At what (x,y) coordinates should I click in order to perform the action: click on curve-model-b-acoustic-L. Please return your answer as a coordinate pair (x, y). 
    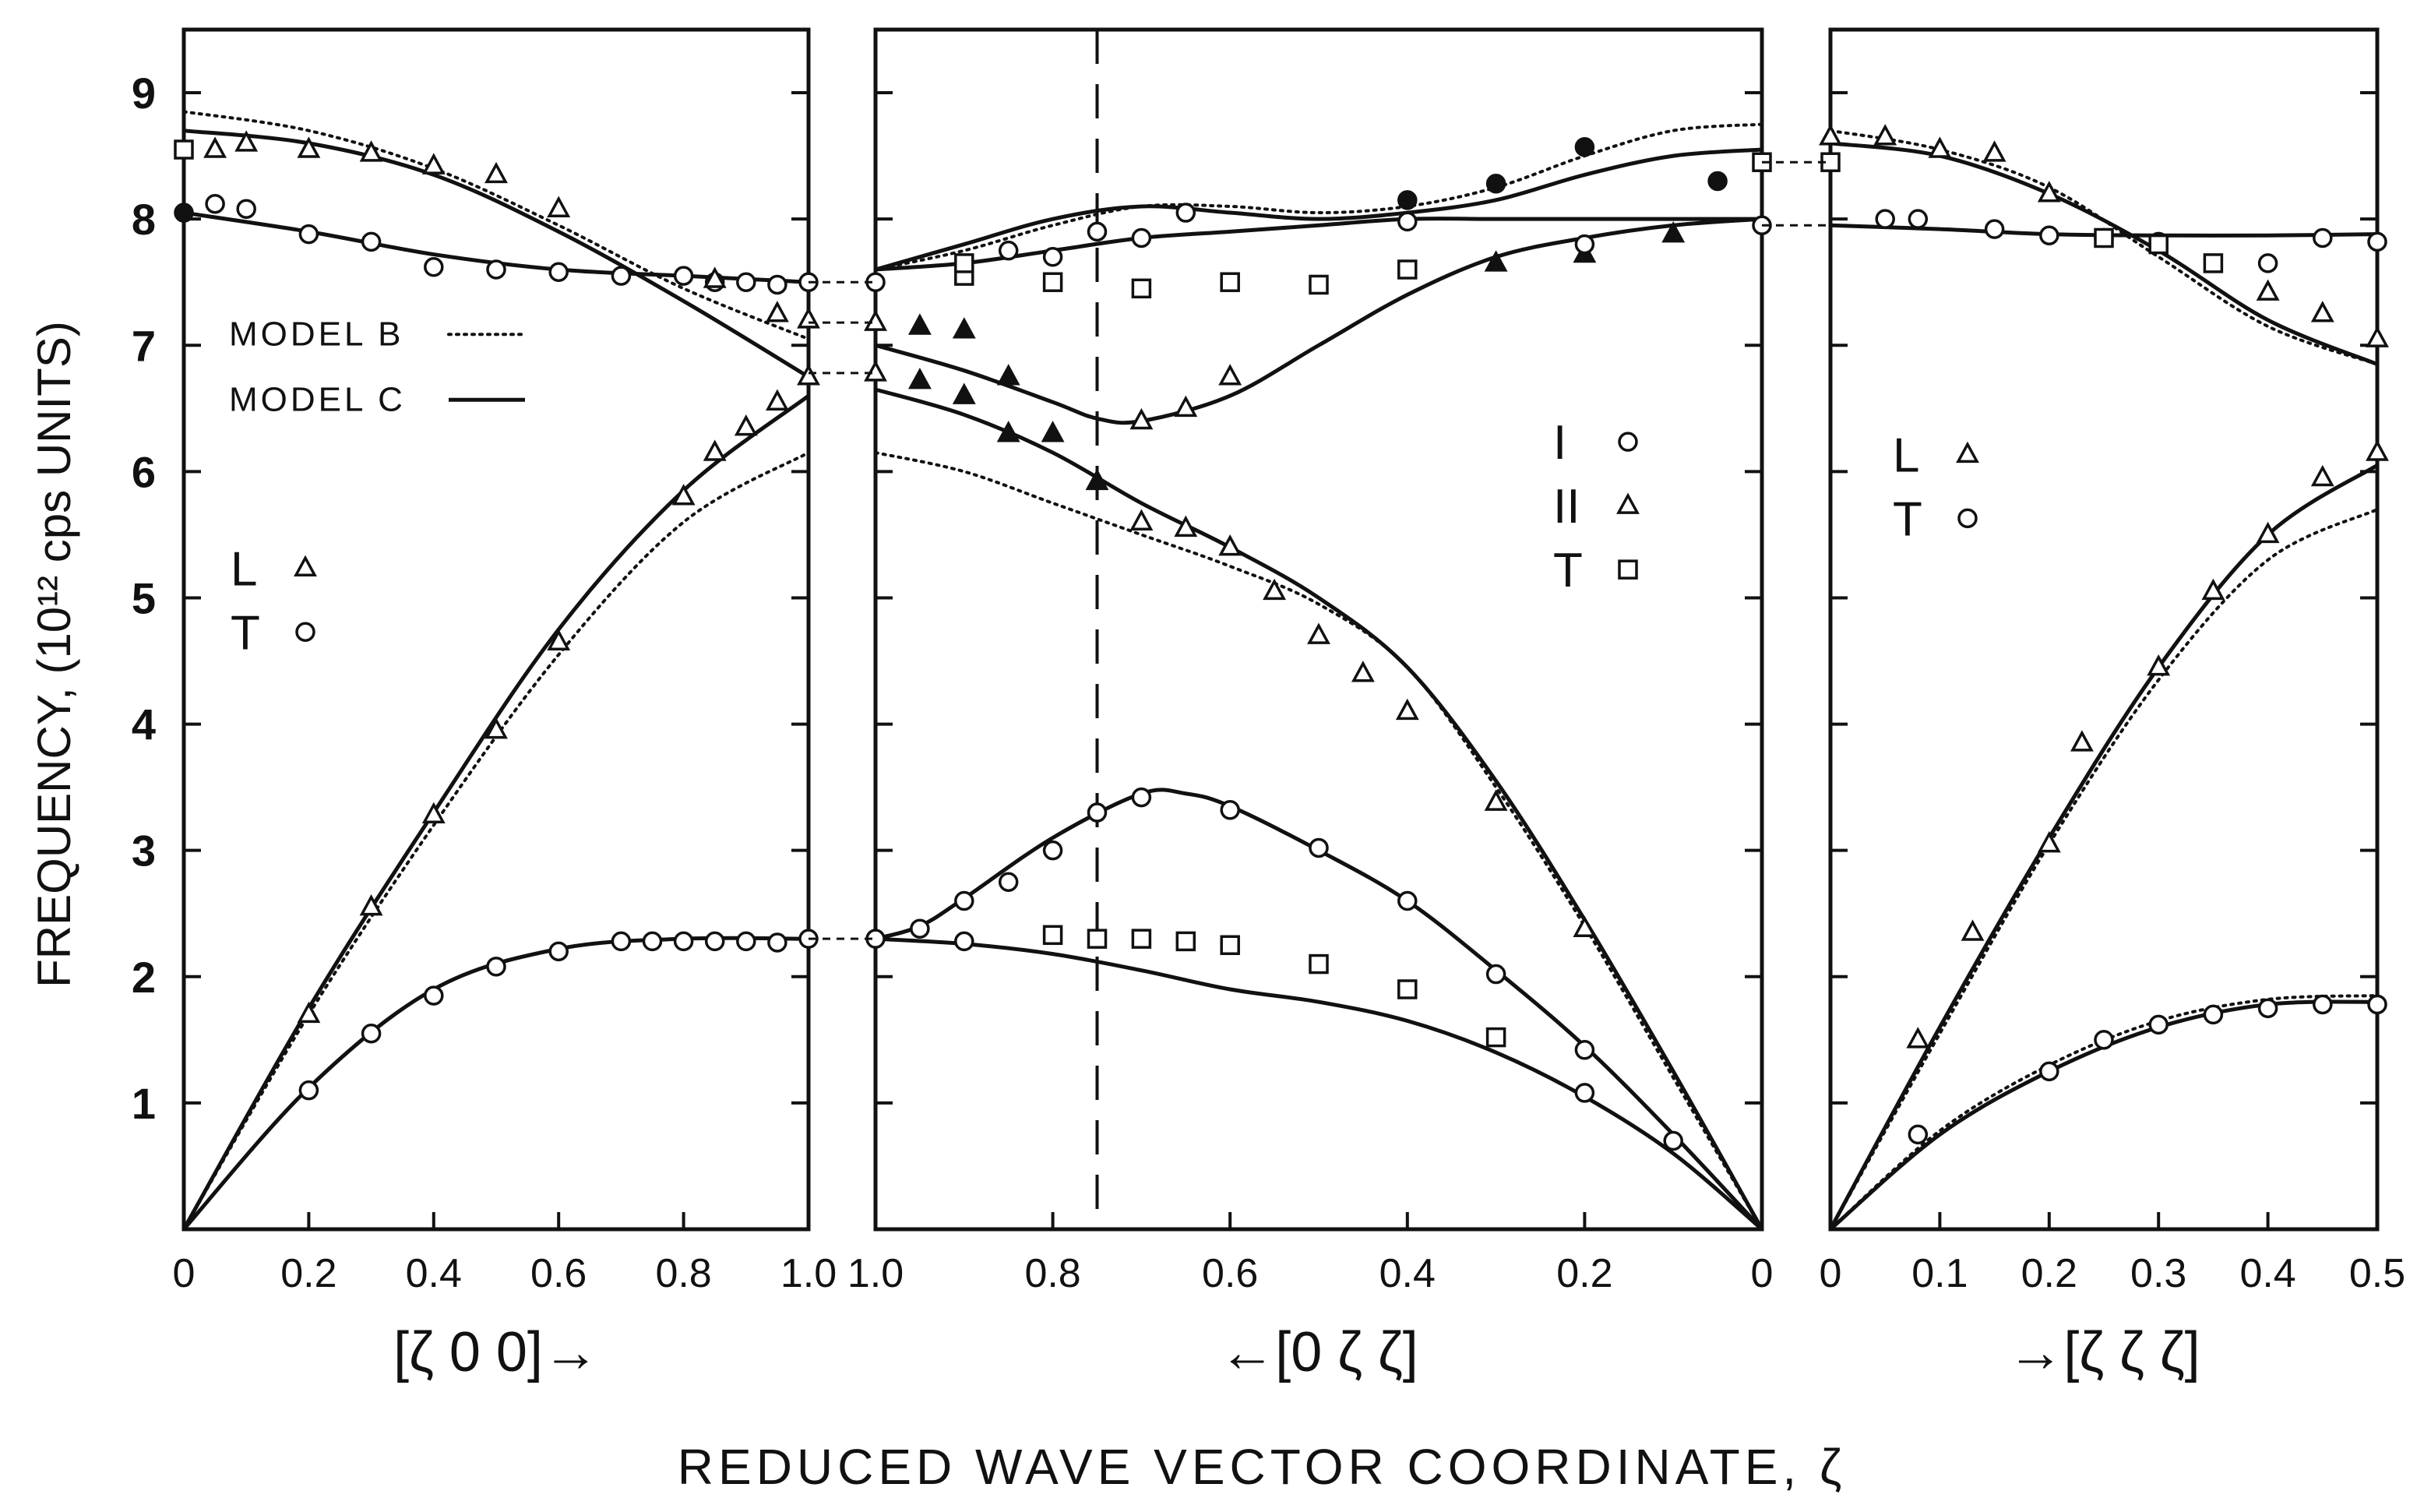
    Looking at the image, I should click on (2104, 869).